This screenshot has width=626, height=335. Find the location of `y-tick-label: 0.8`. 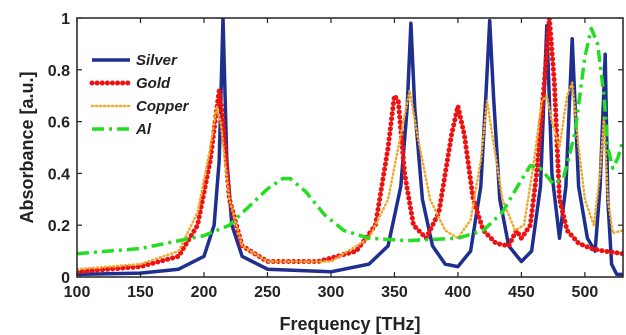

y-tick-label: 0.8 is located at coordinates (59, 71).